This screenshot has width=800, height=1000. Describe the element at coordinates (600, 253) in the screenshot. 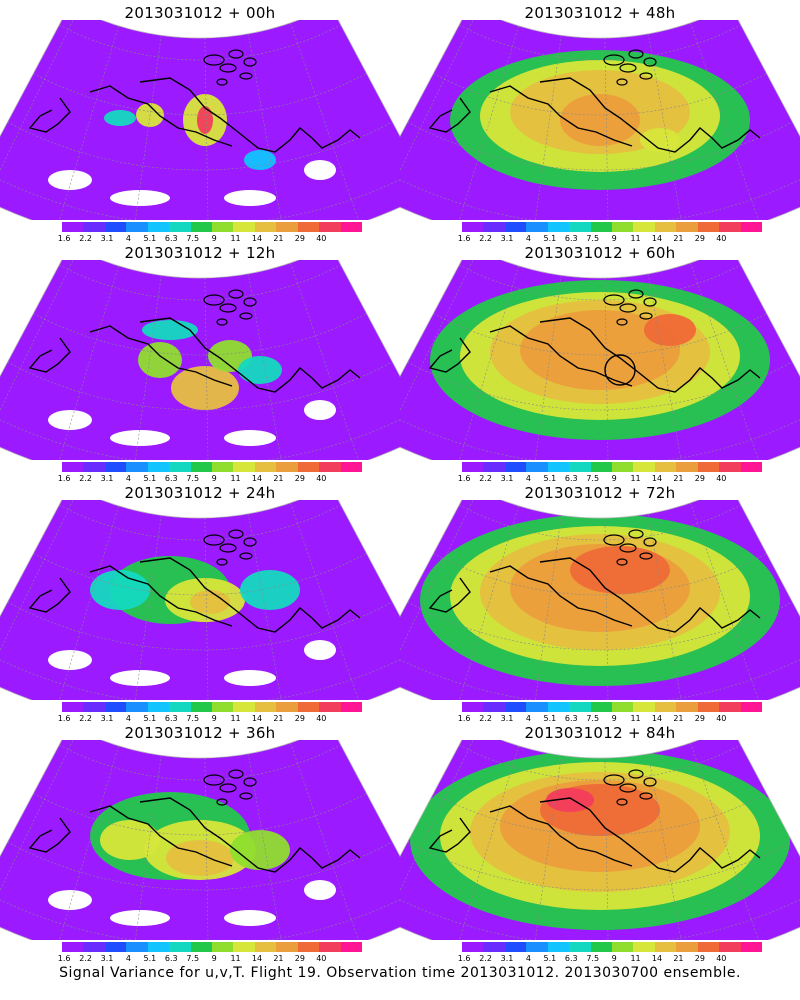

I see `panel-title: 2013031012 + 60h` at that location.